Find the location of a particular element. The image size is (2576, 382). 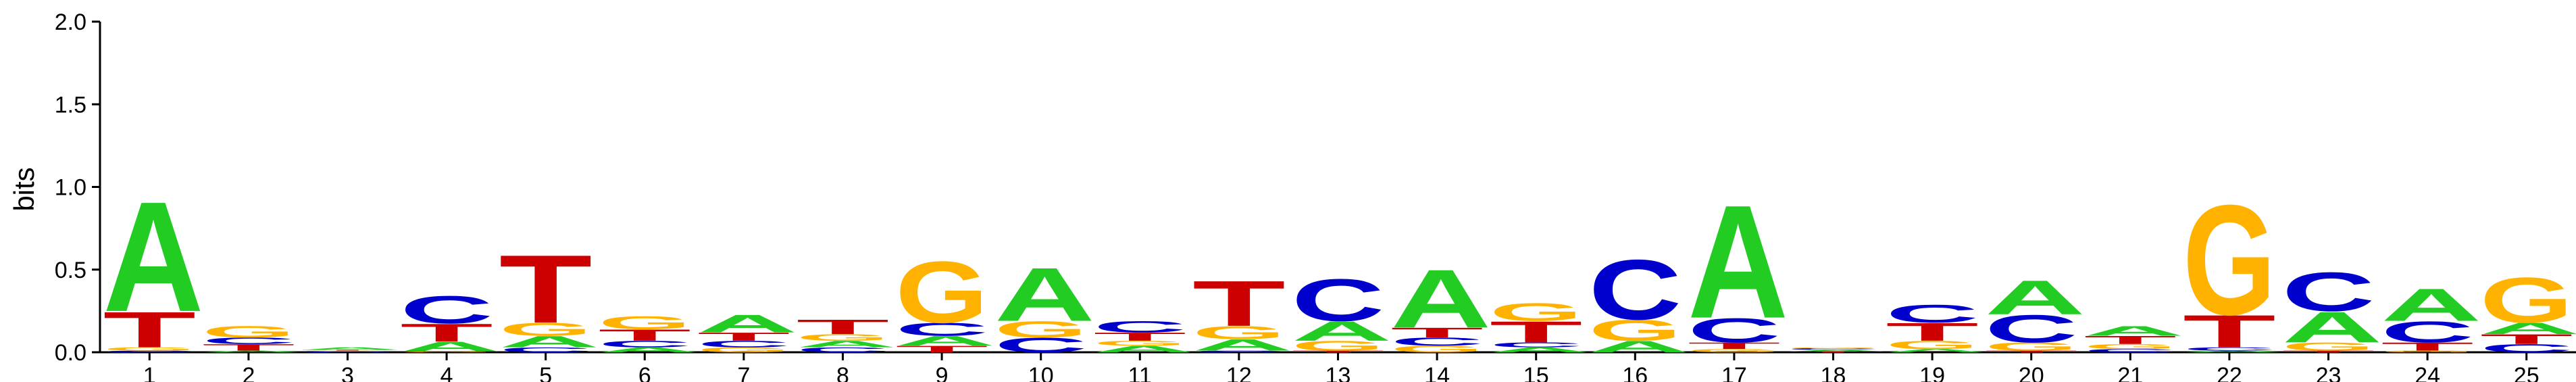

y-tick-label: 1.0 is located at coordinates (70, 188).